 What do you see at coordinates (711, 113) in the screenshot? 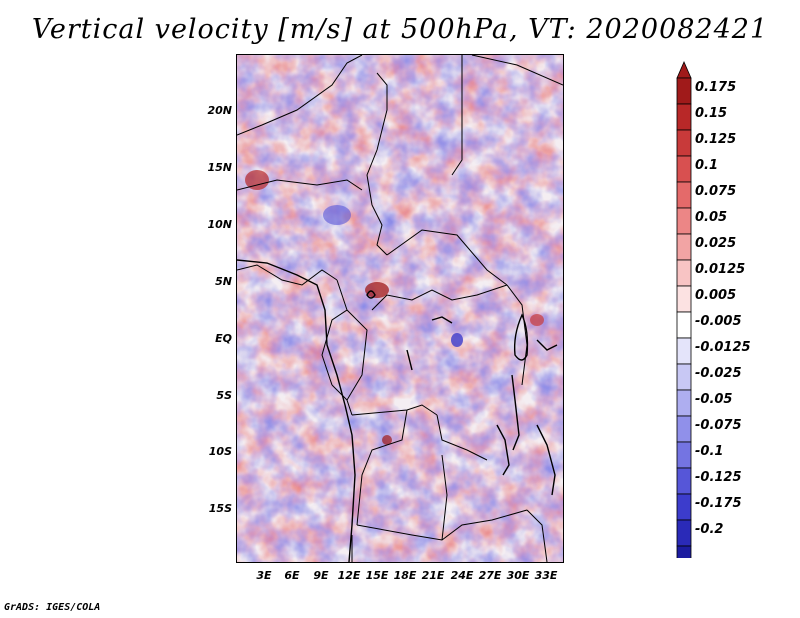
I see `colorbar-label-1: 0.15` at bounding box center [711, 113].